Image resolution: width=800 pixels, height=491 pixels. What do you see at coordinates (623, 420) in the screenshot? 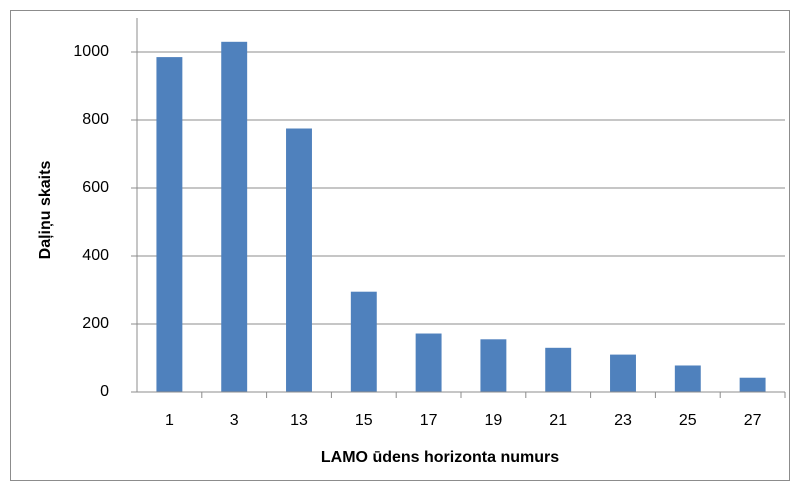
I see `x-tick-label: 23` at bounding box center [623, 420].